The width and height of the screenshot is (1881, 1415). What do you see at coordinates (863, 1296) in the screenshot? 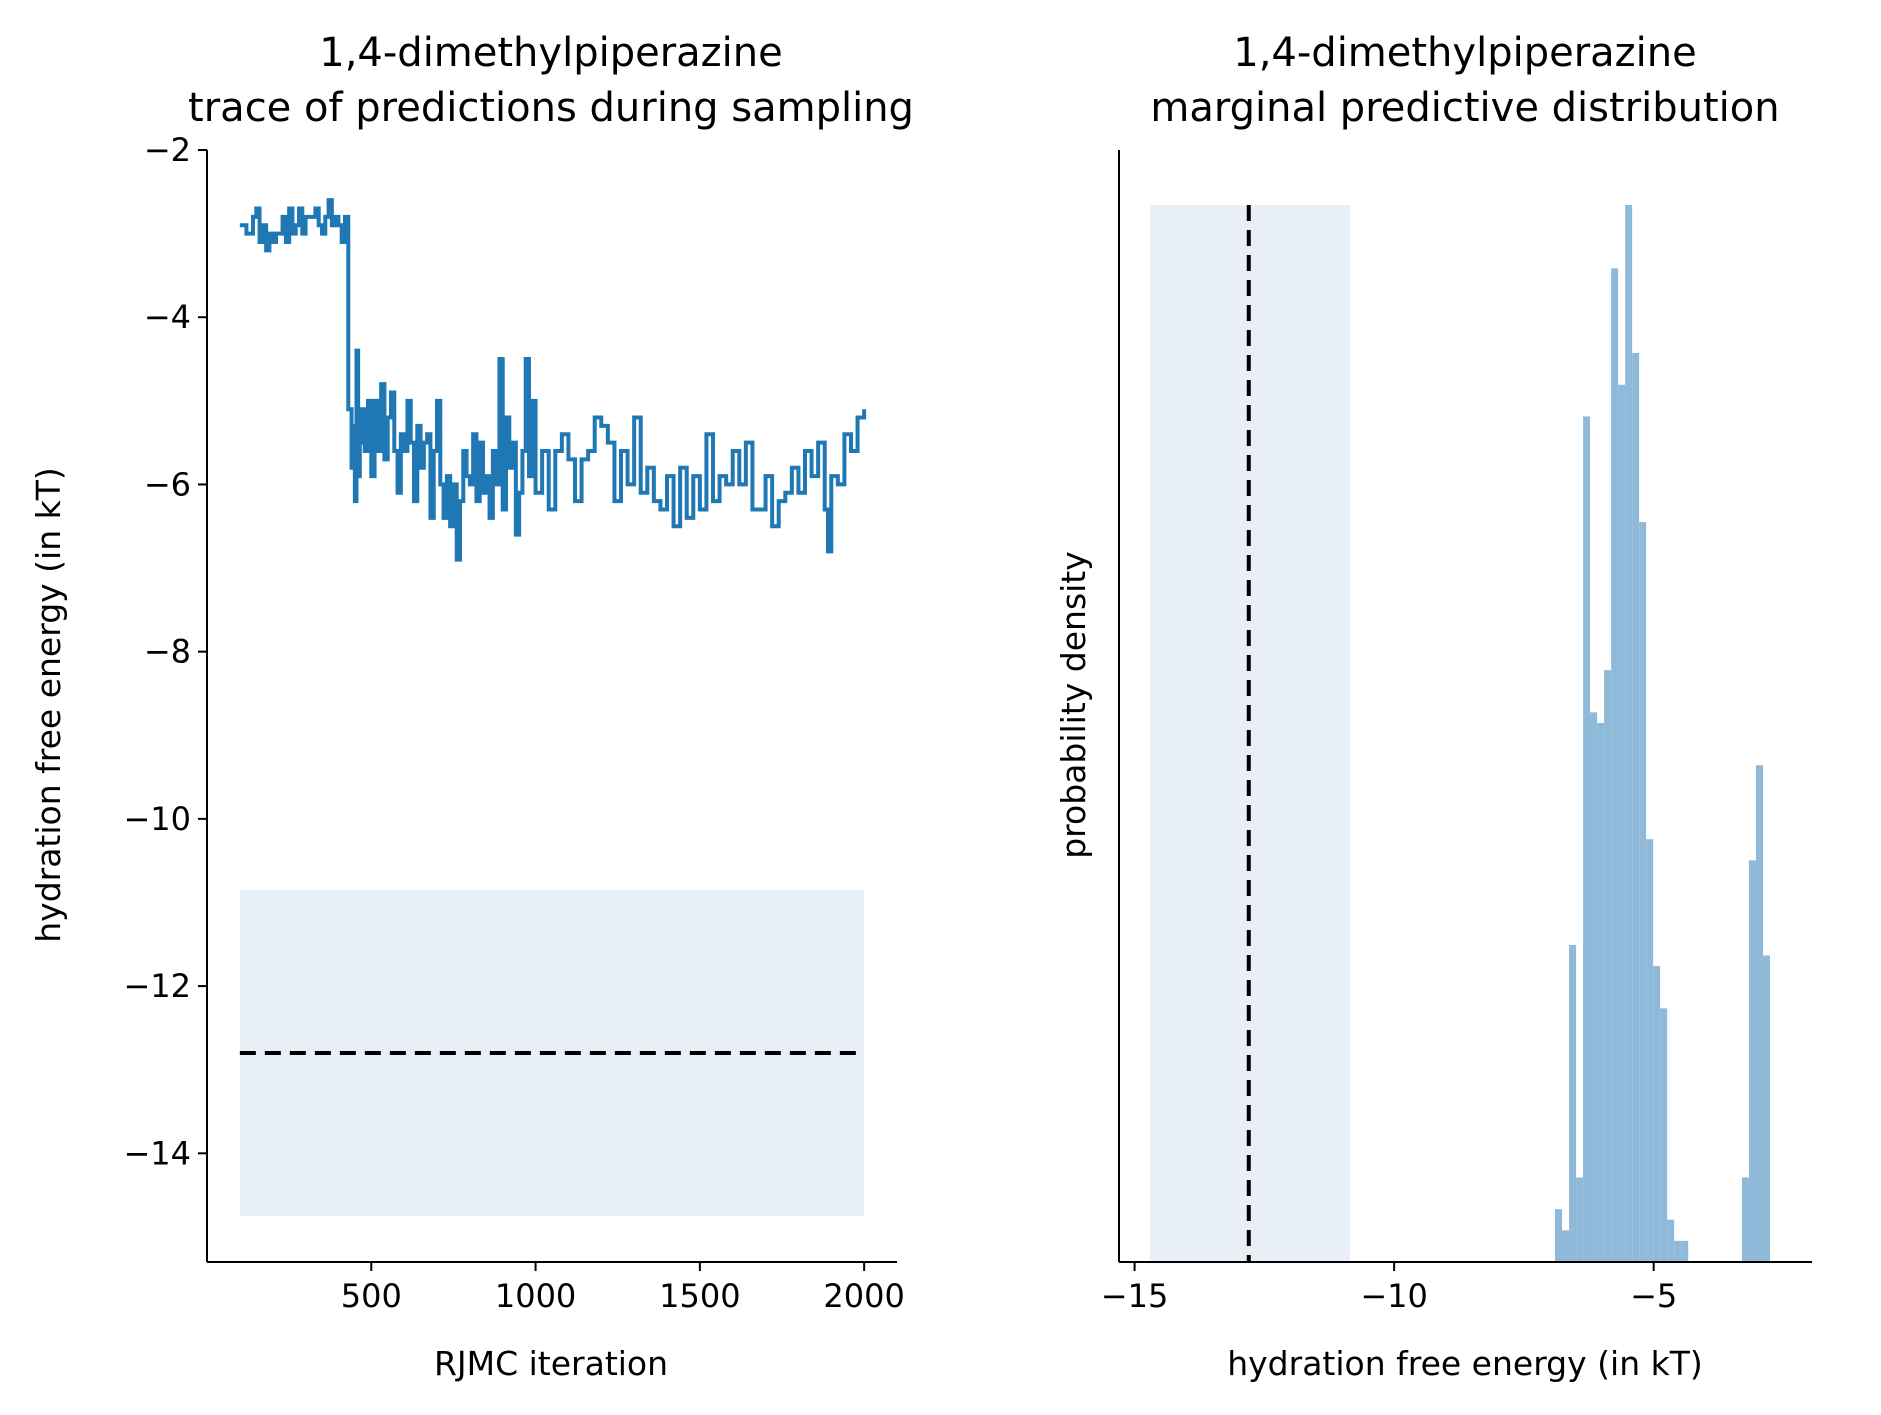
I see `trace-x-tick-label: 2000` at bounding box center [863, 1296].